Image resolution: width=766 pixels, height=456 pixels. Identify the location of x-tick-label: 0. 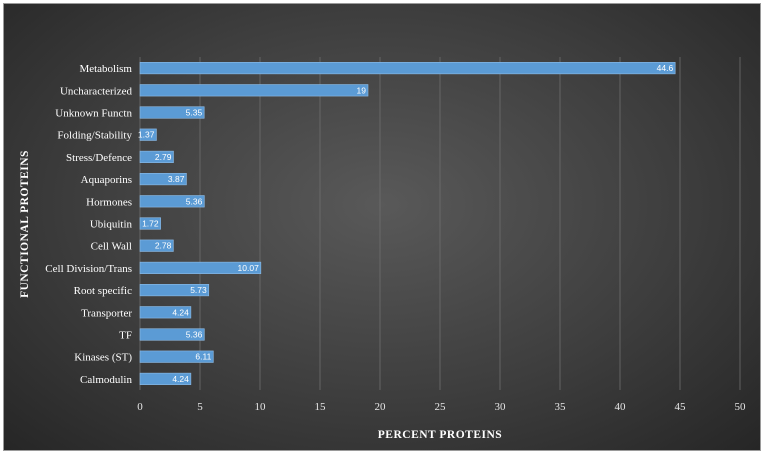
(140, 407).